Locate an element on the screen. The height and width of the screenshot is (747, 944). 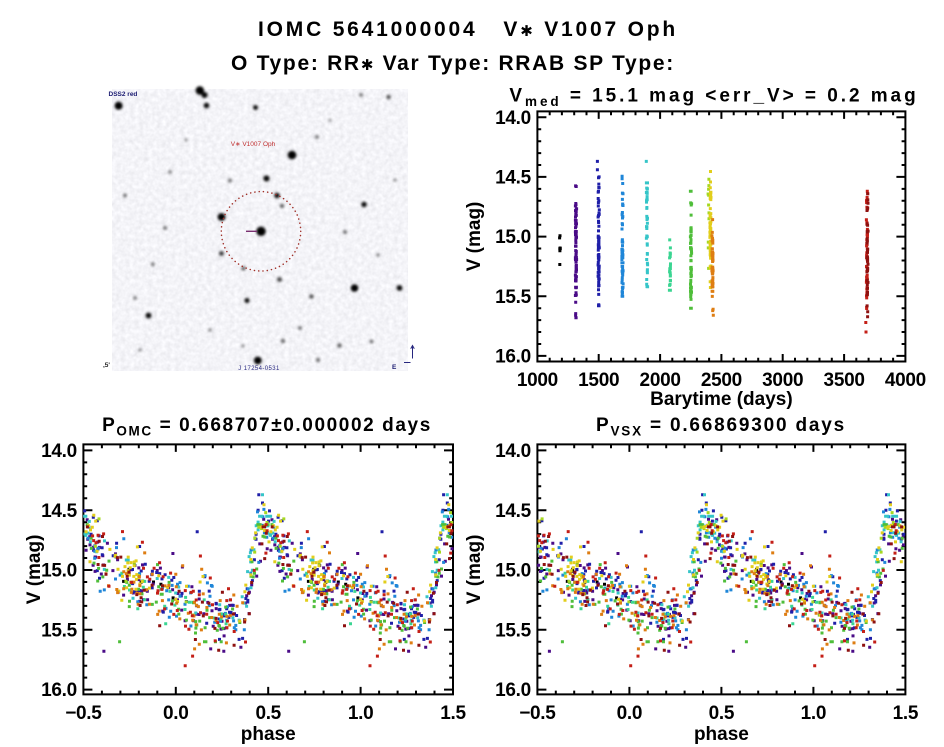
svg-text: 1500 is located at coordinates (598, 380).